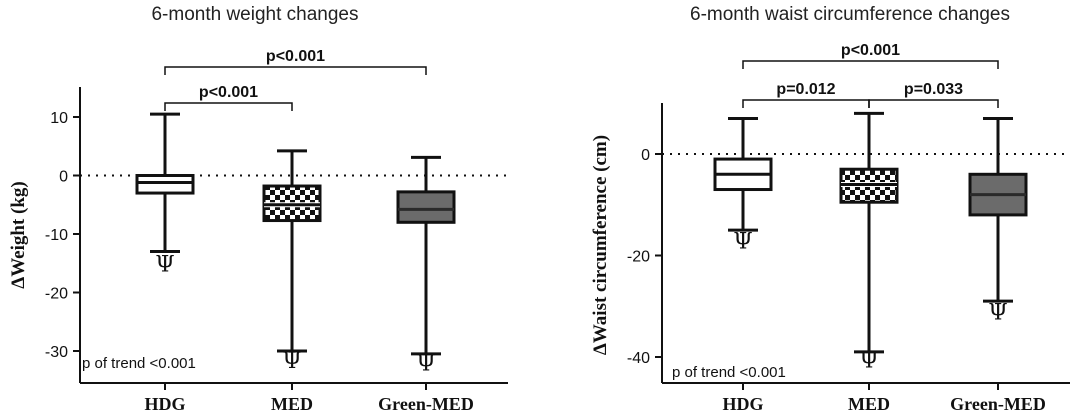 The height and width of the screenshot is (413, 1080). Describe the element at coordinates (600, 245) in the screenshot. I see `y-axis-label: ΔWaist circumference (cm)` at that location.